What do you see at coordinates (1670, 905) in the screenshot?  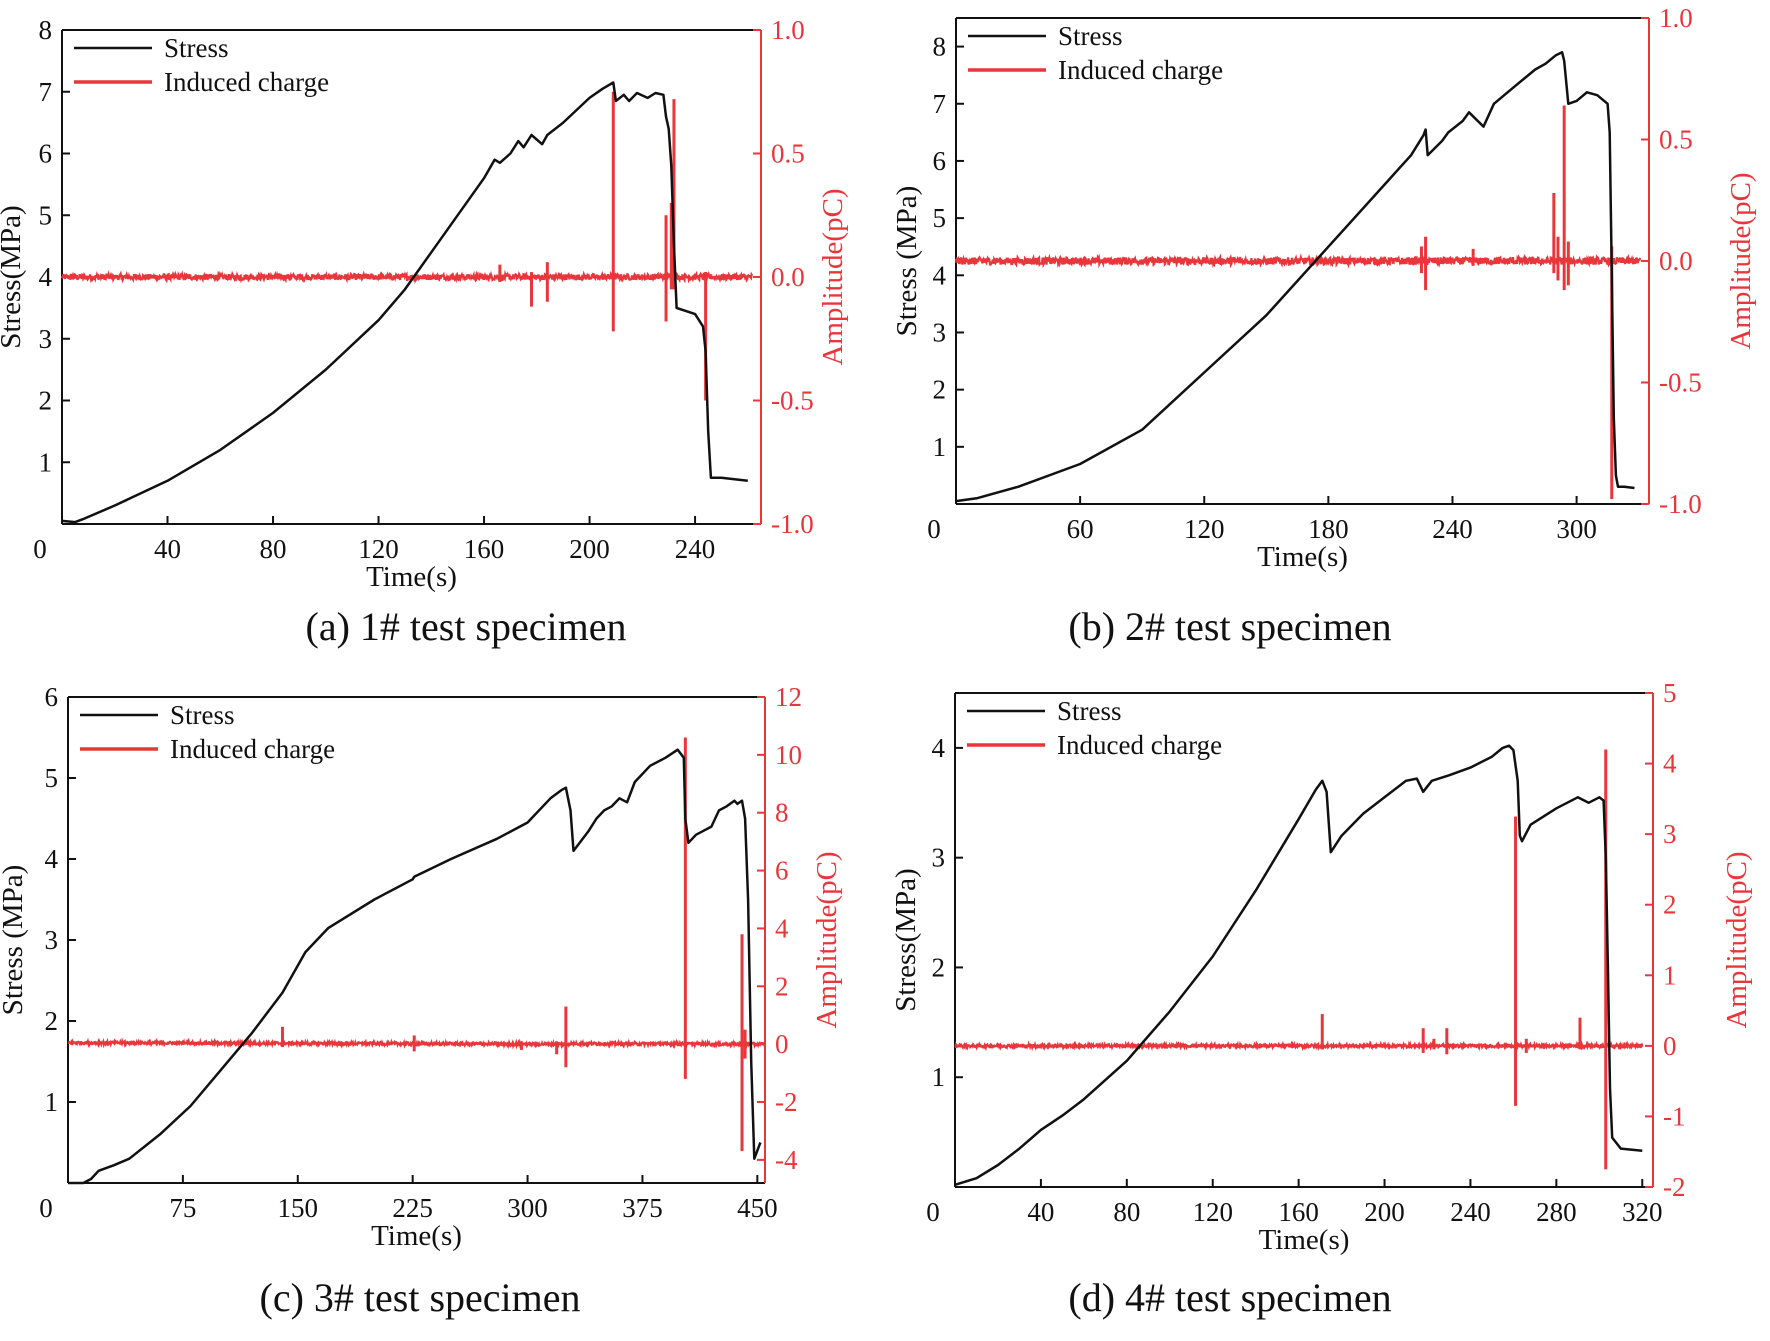 I see `y2-tick-label: 2` at bounding box center [1670, 905].